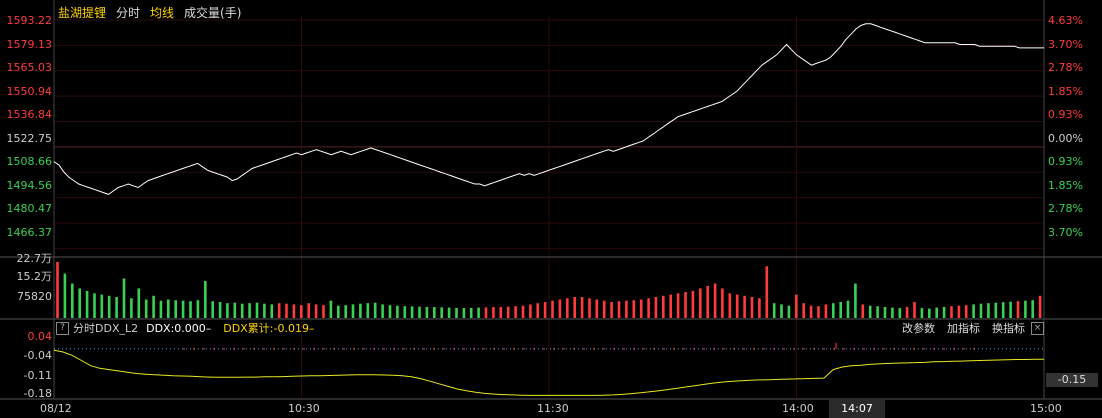  I want to click on pct-label: 2.78%, so click(1065, 208).